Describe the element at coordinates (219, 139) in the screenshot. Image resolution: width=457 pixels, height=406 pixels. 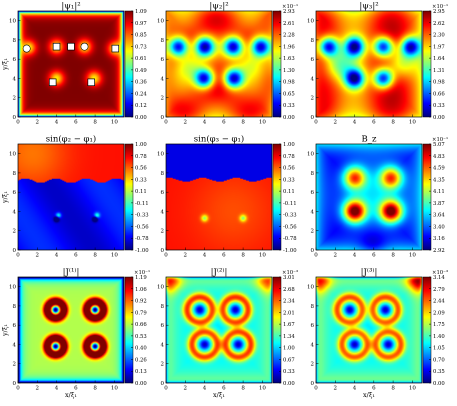
I see `panel-title: sin(φ₃ − φ₁)` at that location.